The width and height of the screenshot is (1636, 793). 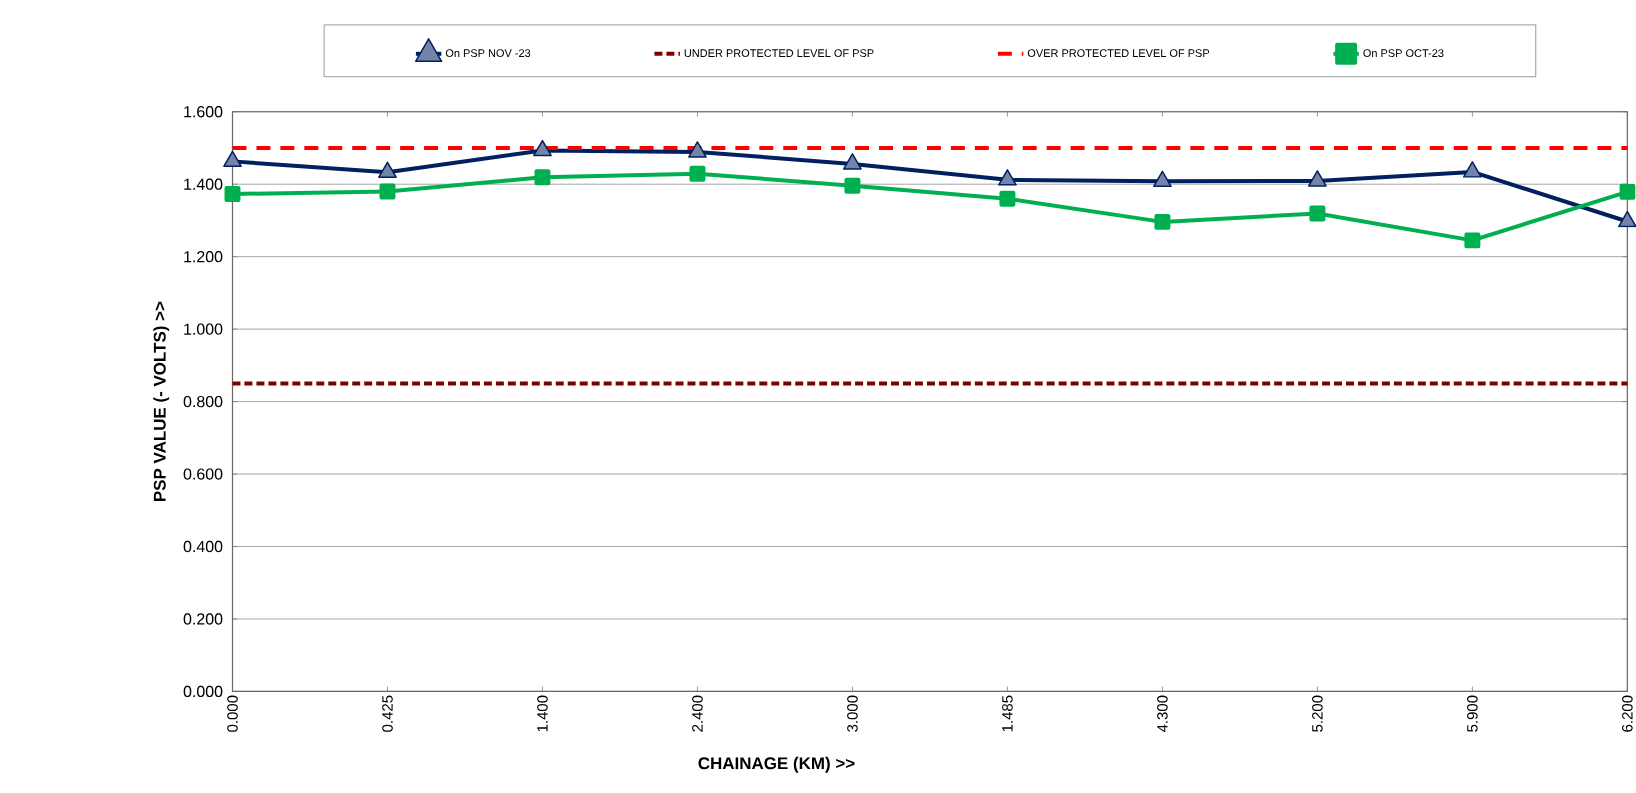 I want to click on legend-label: On PSP NOV -23, so click(x=488, y=53).